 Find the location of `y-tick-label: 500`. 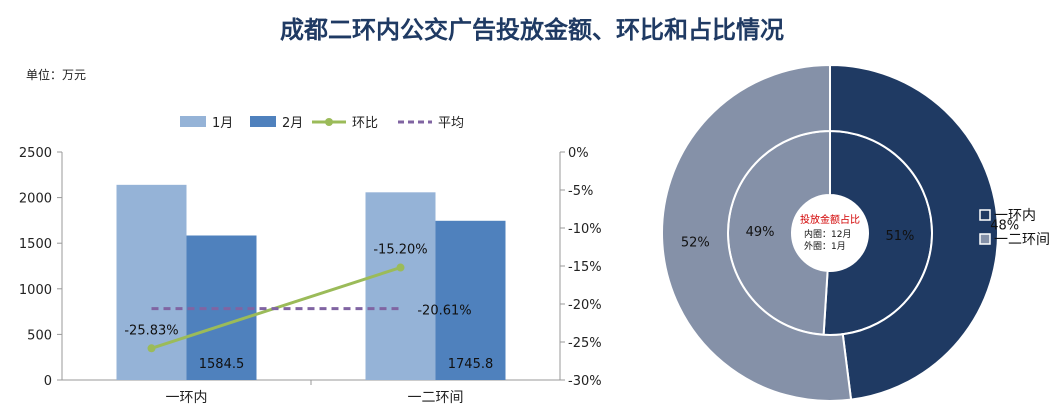

y-tick-label: 500 is located at coordinates (39, 335).